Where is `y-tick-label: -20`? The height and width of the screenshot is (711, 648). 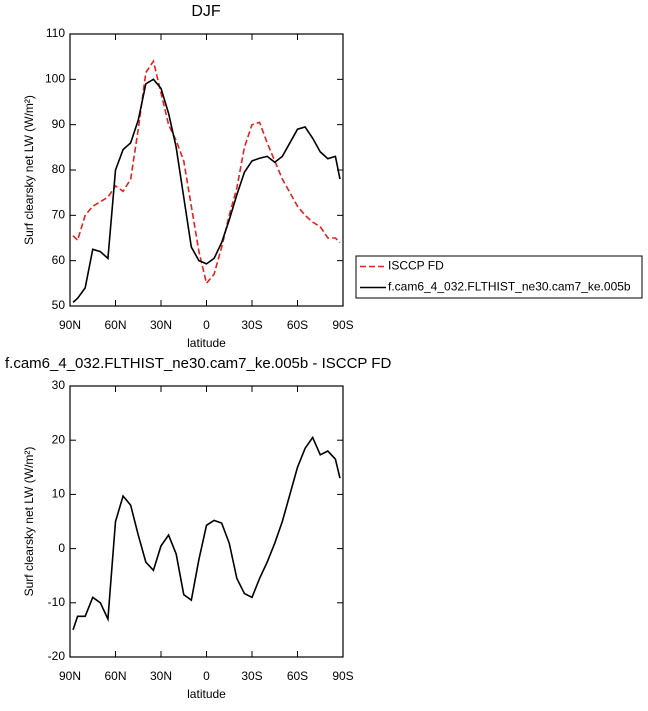
y-tick-label: -20 is located at coordinates (57, 656).